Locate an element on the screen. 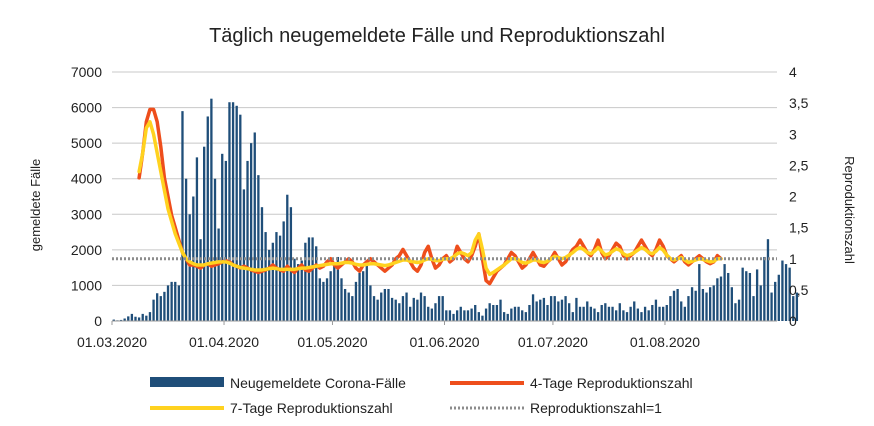 The image size is (874, 426). y-axis-left-label: gemeldete Fälle is located at coordinates (35, 205).